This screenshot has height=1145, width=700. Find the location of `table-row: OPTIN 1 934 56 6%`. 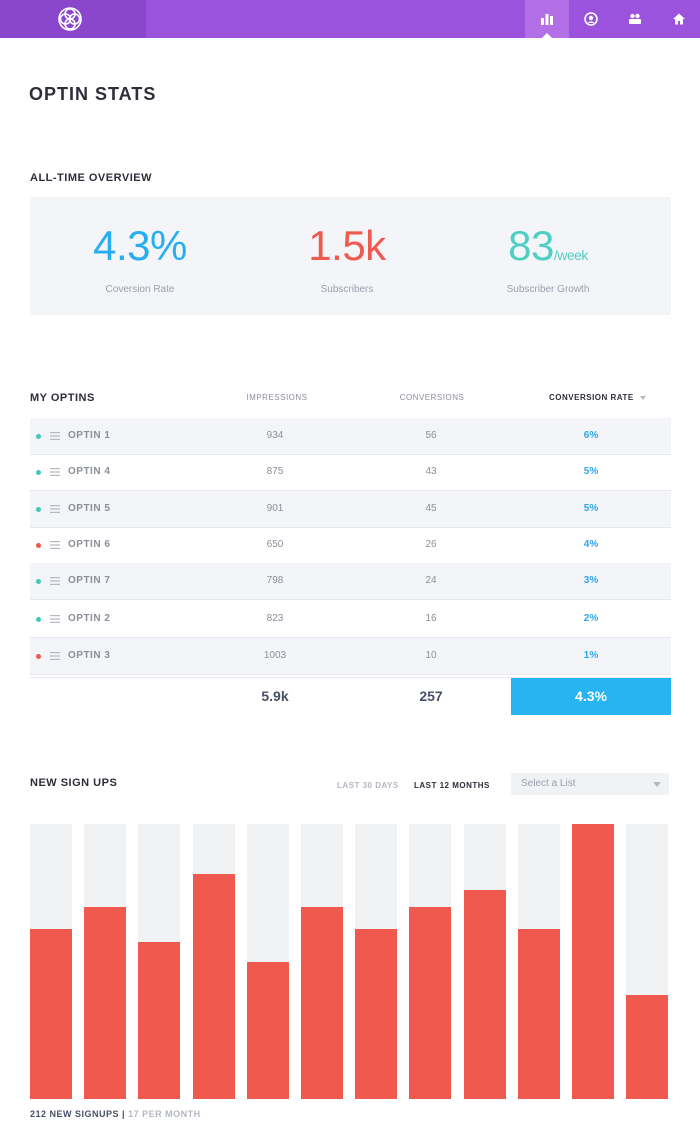

table-row: OPTIN 1 934 56 6% is located at coordinates (350, 436).